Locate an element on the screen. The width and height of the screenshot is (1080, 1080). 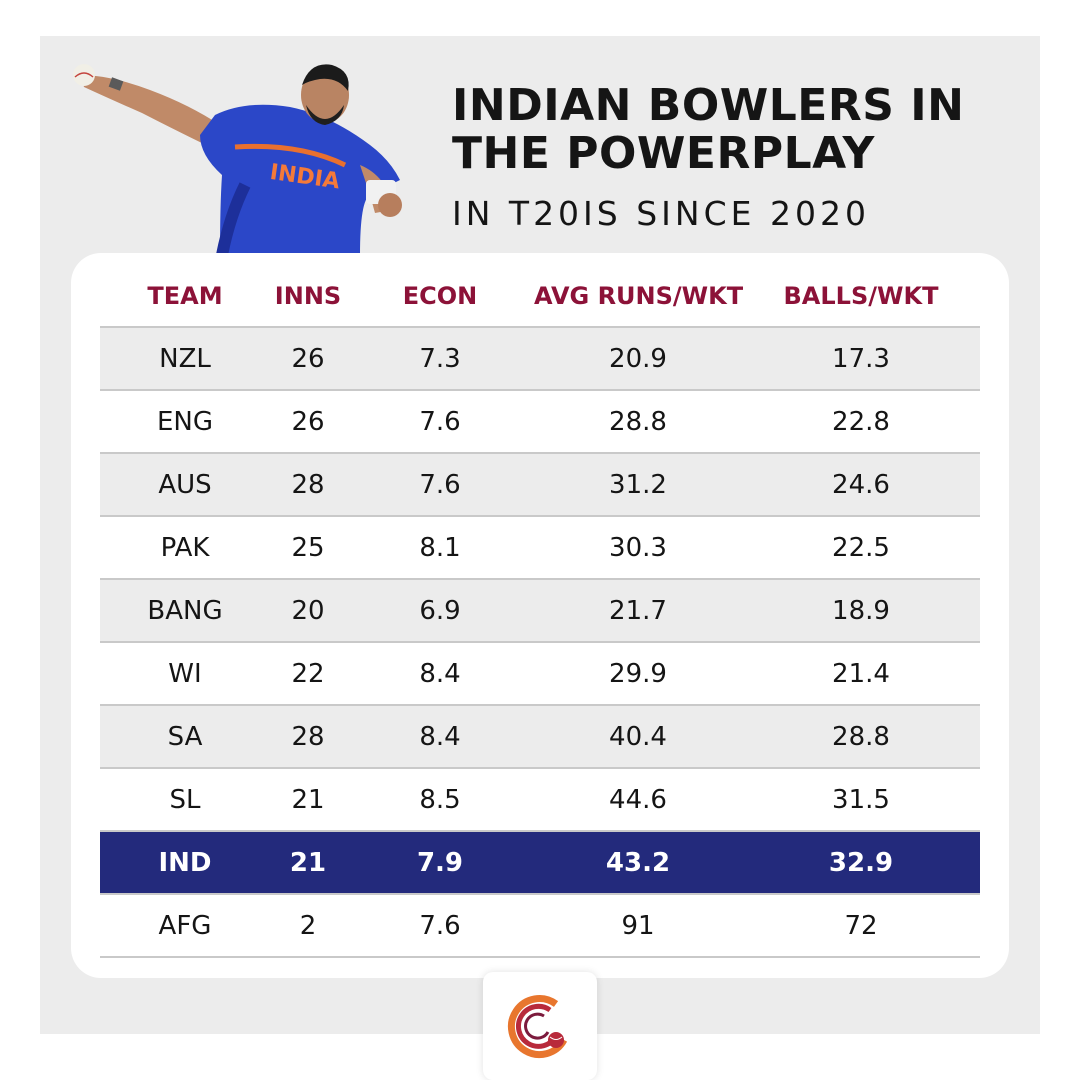
stat-cell: 8.1 is located at coordinates (440, 548).